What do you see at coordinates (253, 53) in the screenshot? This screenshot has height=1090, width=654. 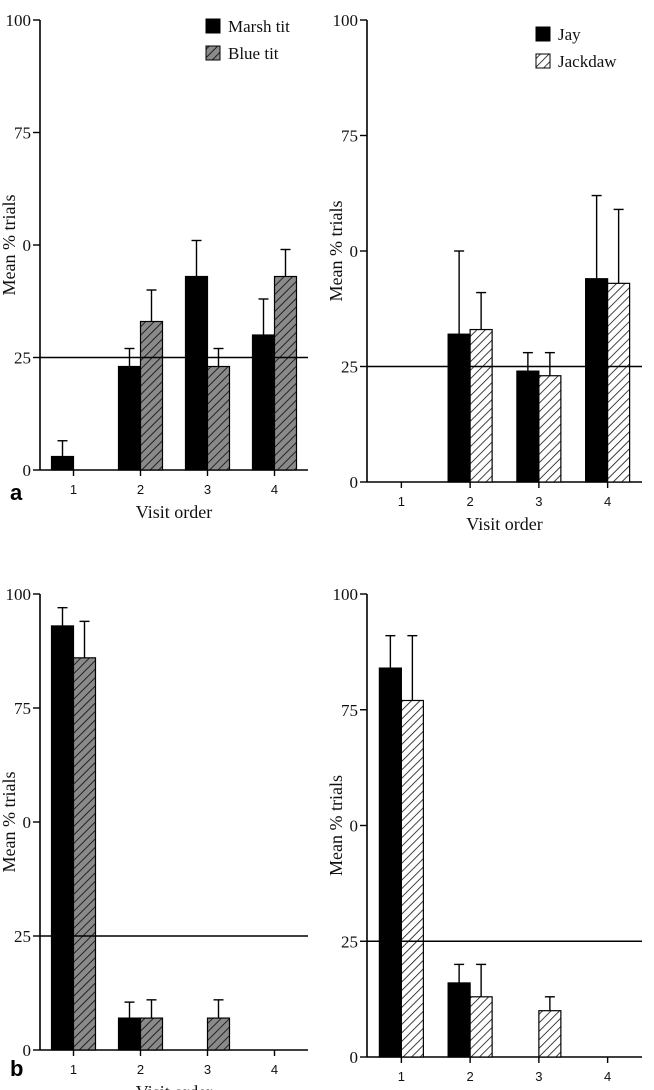 I see `legend-label: Blue tit` at bounding box center [253, 53].